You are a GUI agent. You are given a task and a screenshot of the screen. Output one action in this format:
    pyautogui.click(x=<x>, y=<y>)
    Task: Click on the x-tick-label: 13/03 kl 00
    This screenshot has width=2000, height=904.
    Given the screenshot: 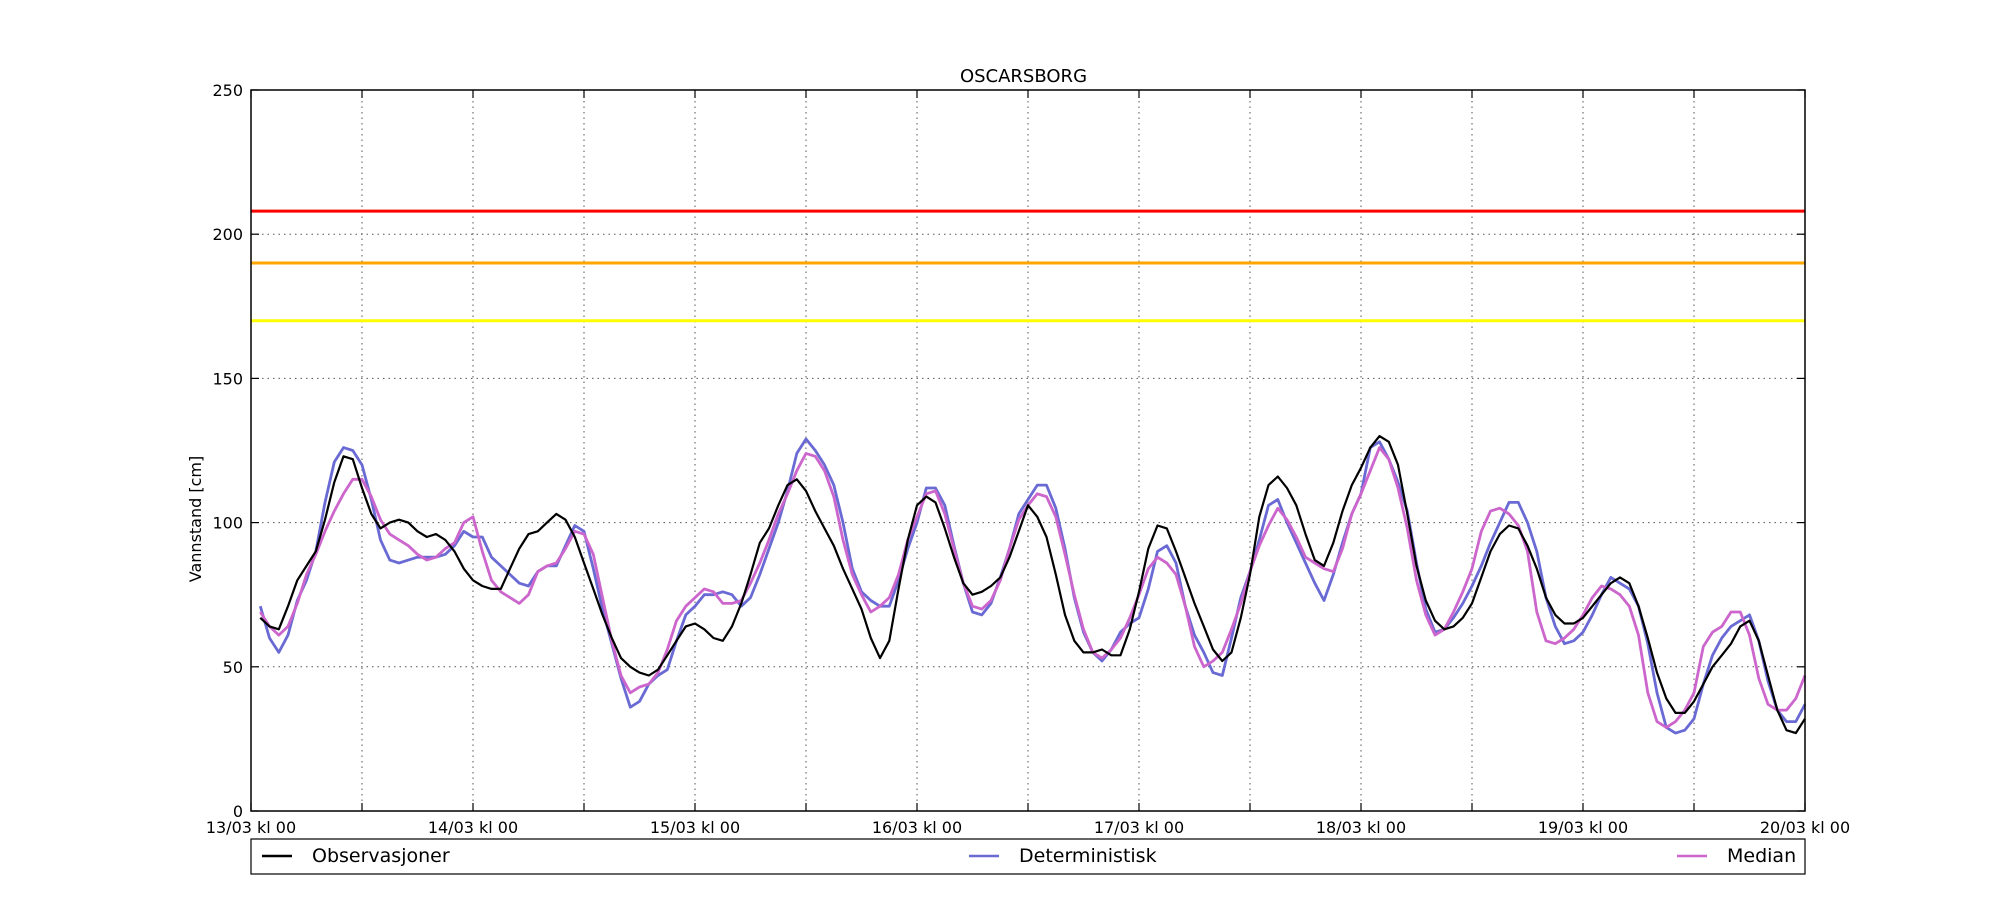 What is the action you would take?
    pyautogui.click(x=251, y=827)
    